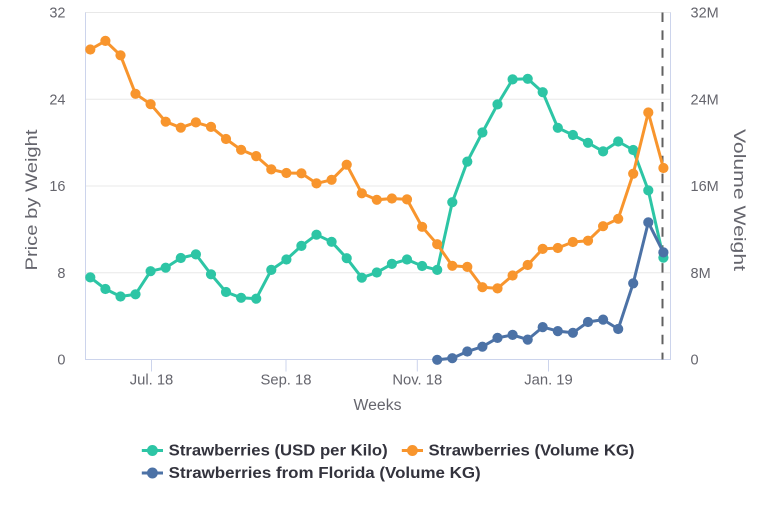 The image size is (768, 512). What do you see at coordinates (57, 100) in the screenshot?
I see `svg-text: 24` at bounding box center [57, 100].